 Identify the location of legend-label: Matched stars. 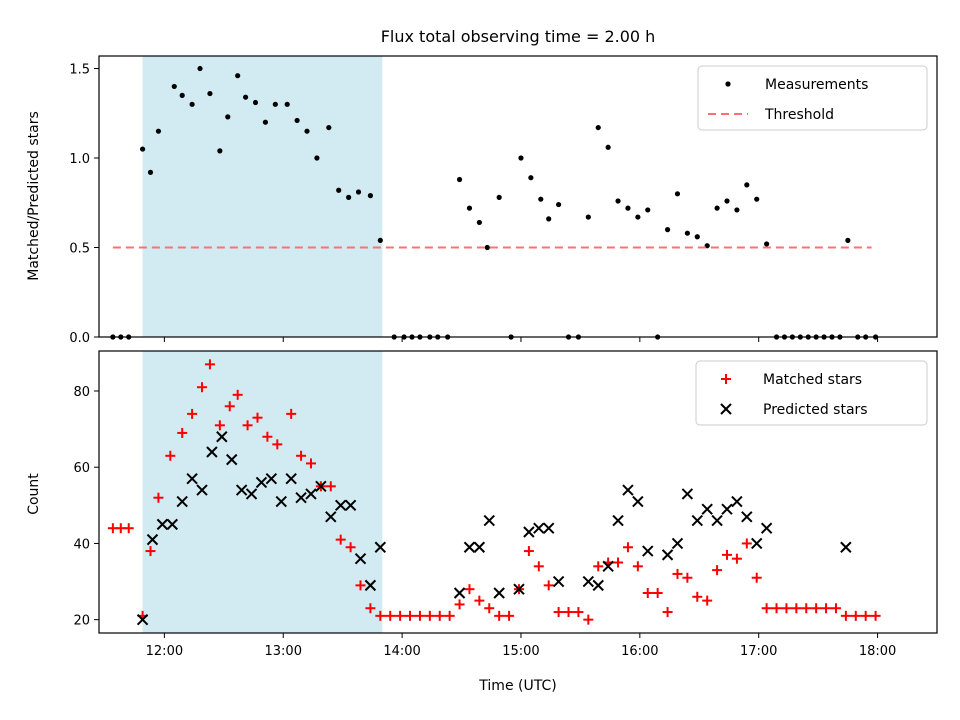
(812, 380).